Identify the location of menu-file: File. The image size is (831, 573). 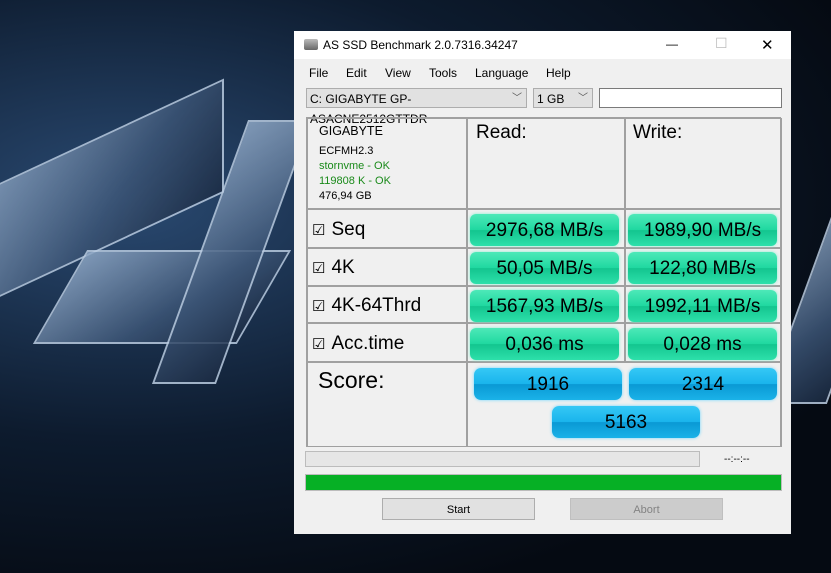
(319, 73).